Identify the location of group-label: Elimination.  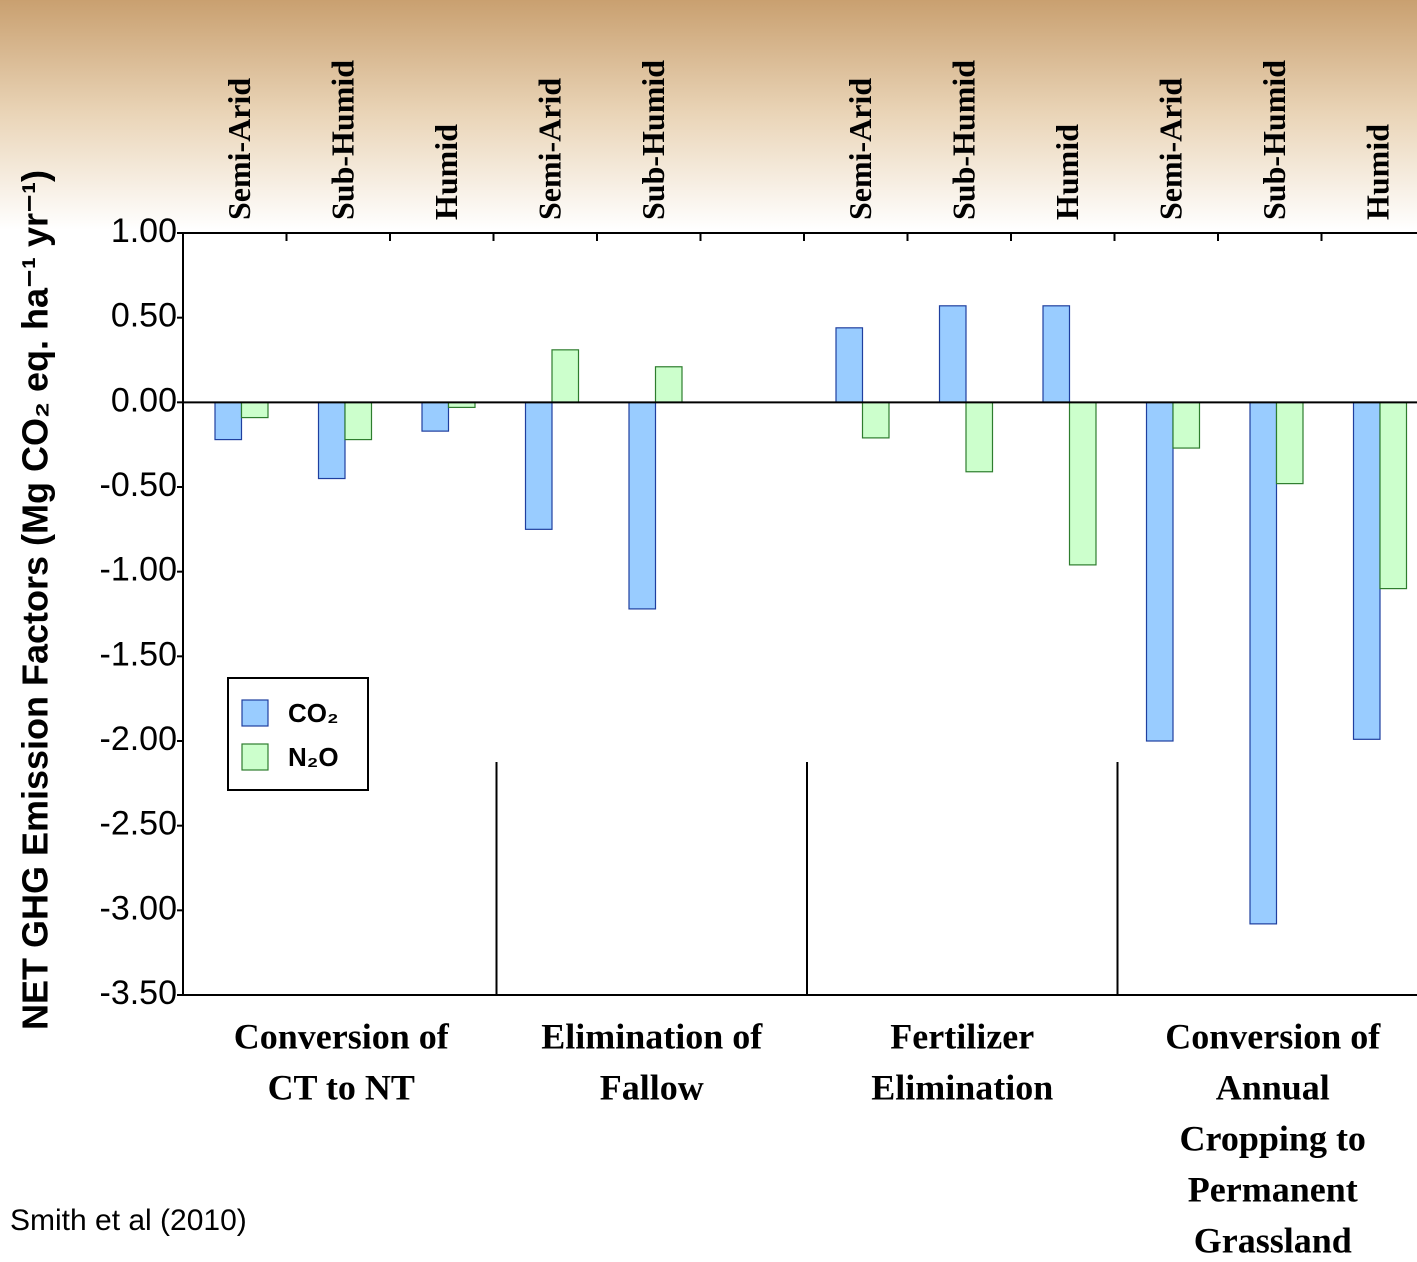
(962, 1087).